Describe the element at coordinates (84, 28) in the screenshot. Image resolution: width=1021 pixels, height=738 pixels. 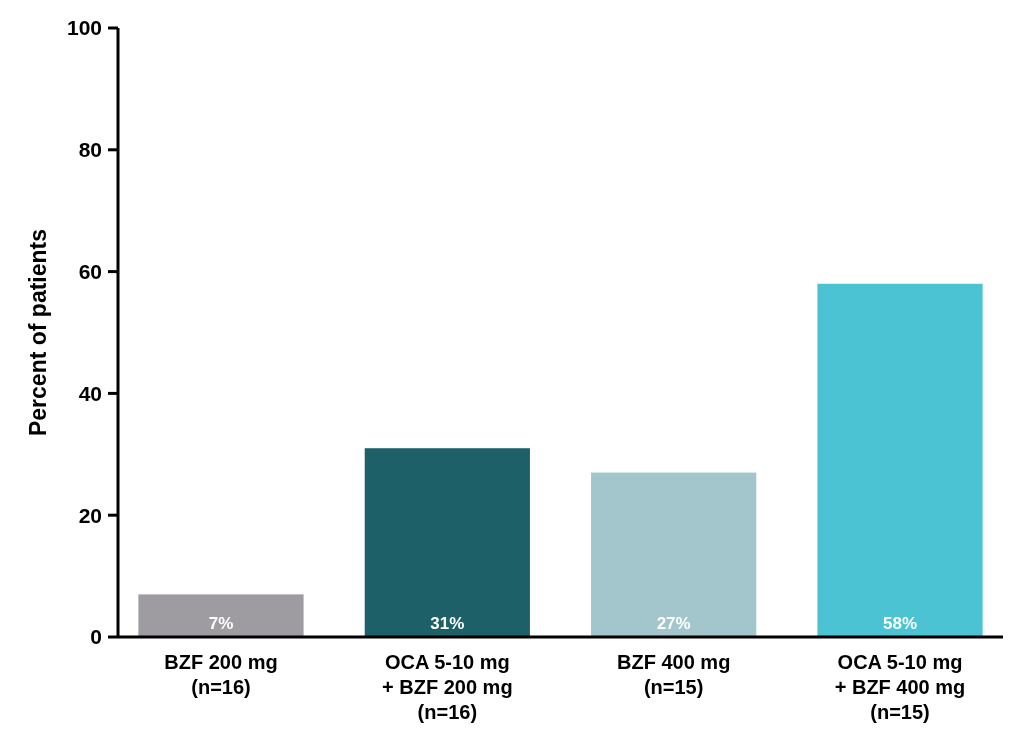
I see `y-tick-label: 100` at that location.